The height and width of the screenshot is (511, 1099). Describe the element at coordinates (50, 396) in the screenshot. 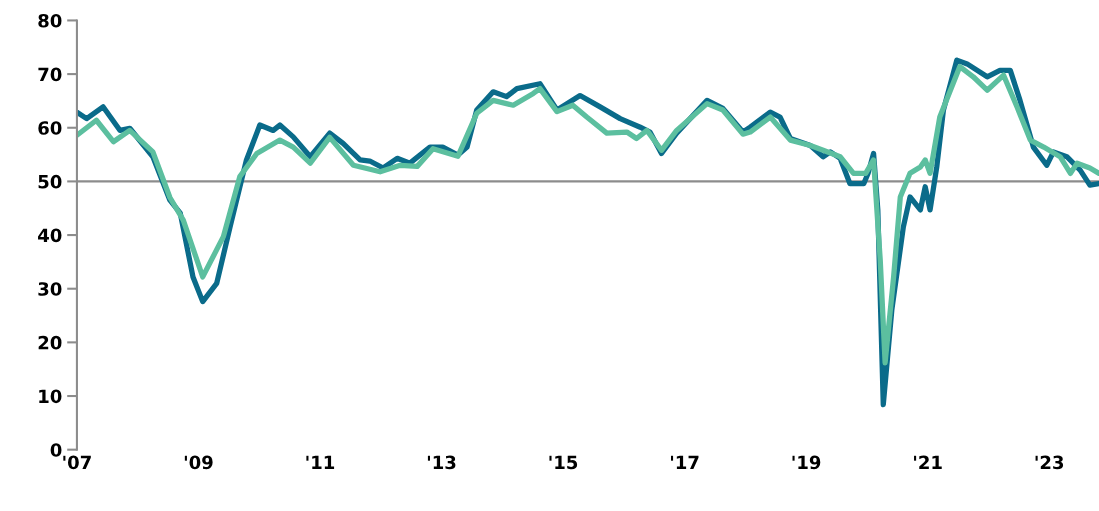

I see `y-tick-label: 10` at that location.